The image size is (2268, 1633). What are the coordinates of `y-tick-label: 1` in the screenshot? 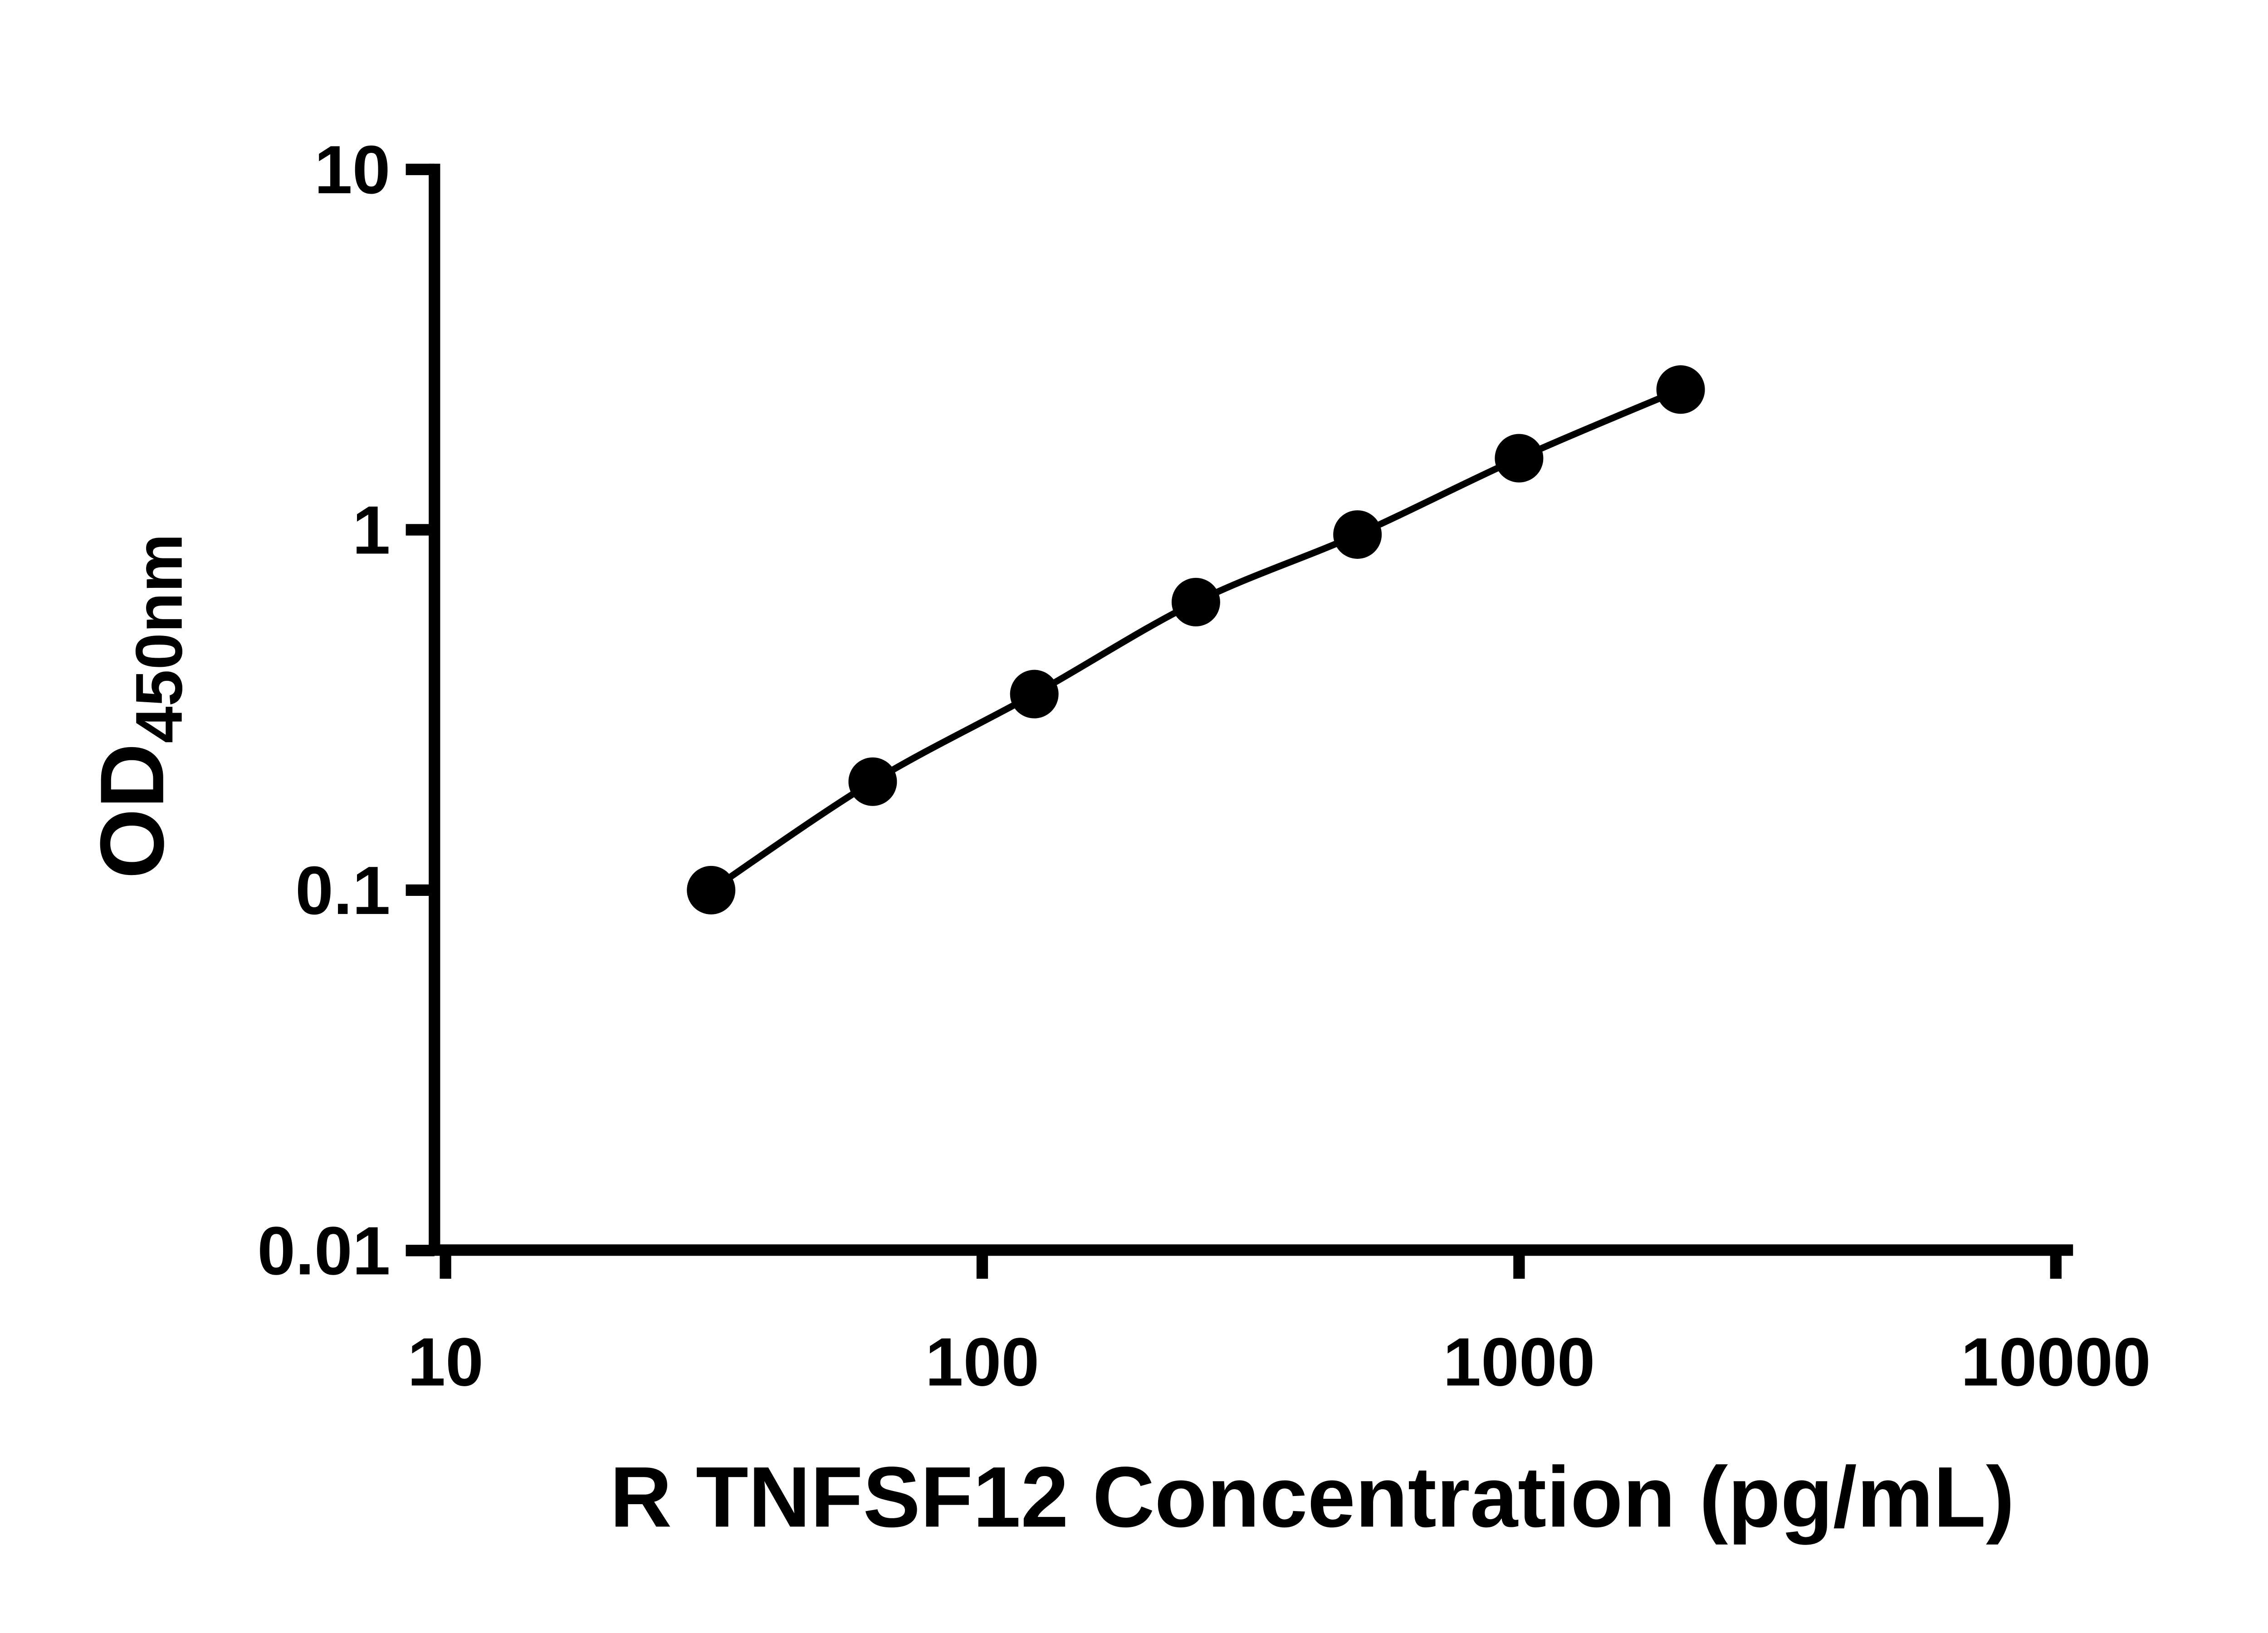 It's located at (372, 530).